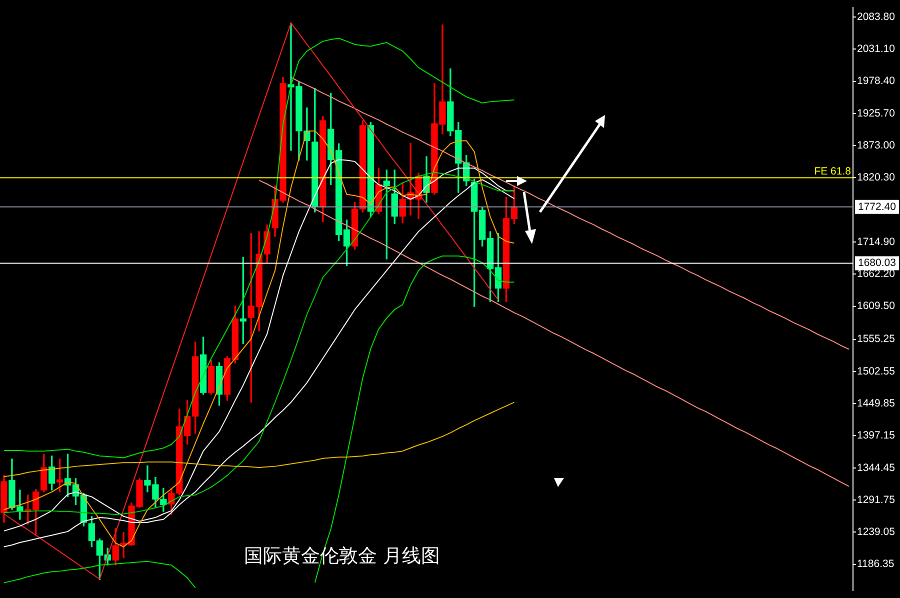 This screenshot has width=900, height=598. I want to click on y-tick-label: 1397.15, so click(876, 436).